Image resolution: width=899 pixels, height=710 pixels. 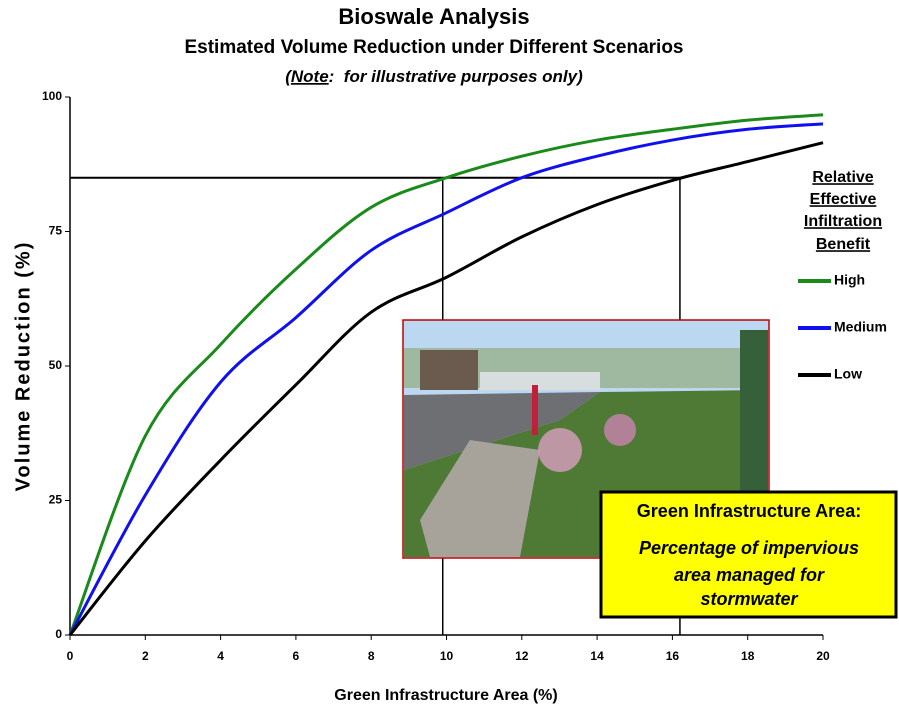 What do you see at coordinates (749, 511) in the screenshot?
I see `annotation-title: Green Infrastructure Area:` at bounding box center [749, 511].